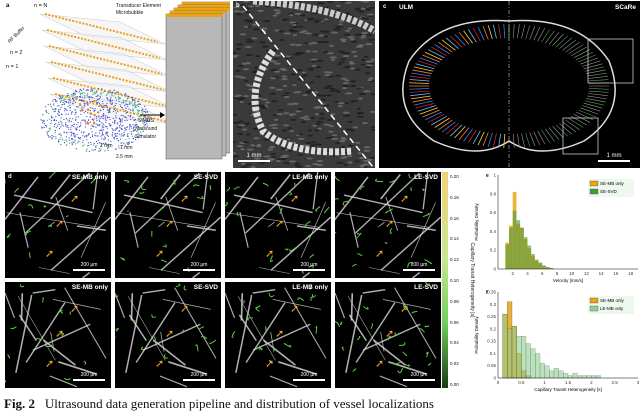 The height and width of the screenshot is (412, 640). Describe the element at coordinates (591, 382) in the screenshot. I see `x-tick-label: 2` at that location.